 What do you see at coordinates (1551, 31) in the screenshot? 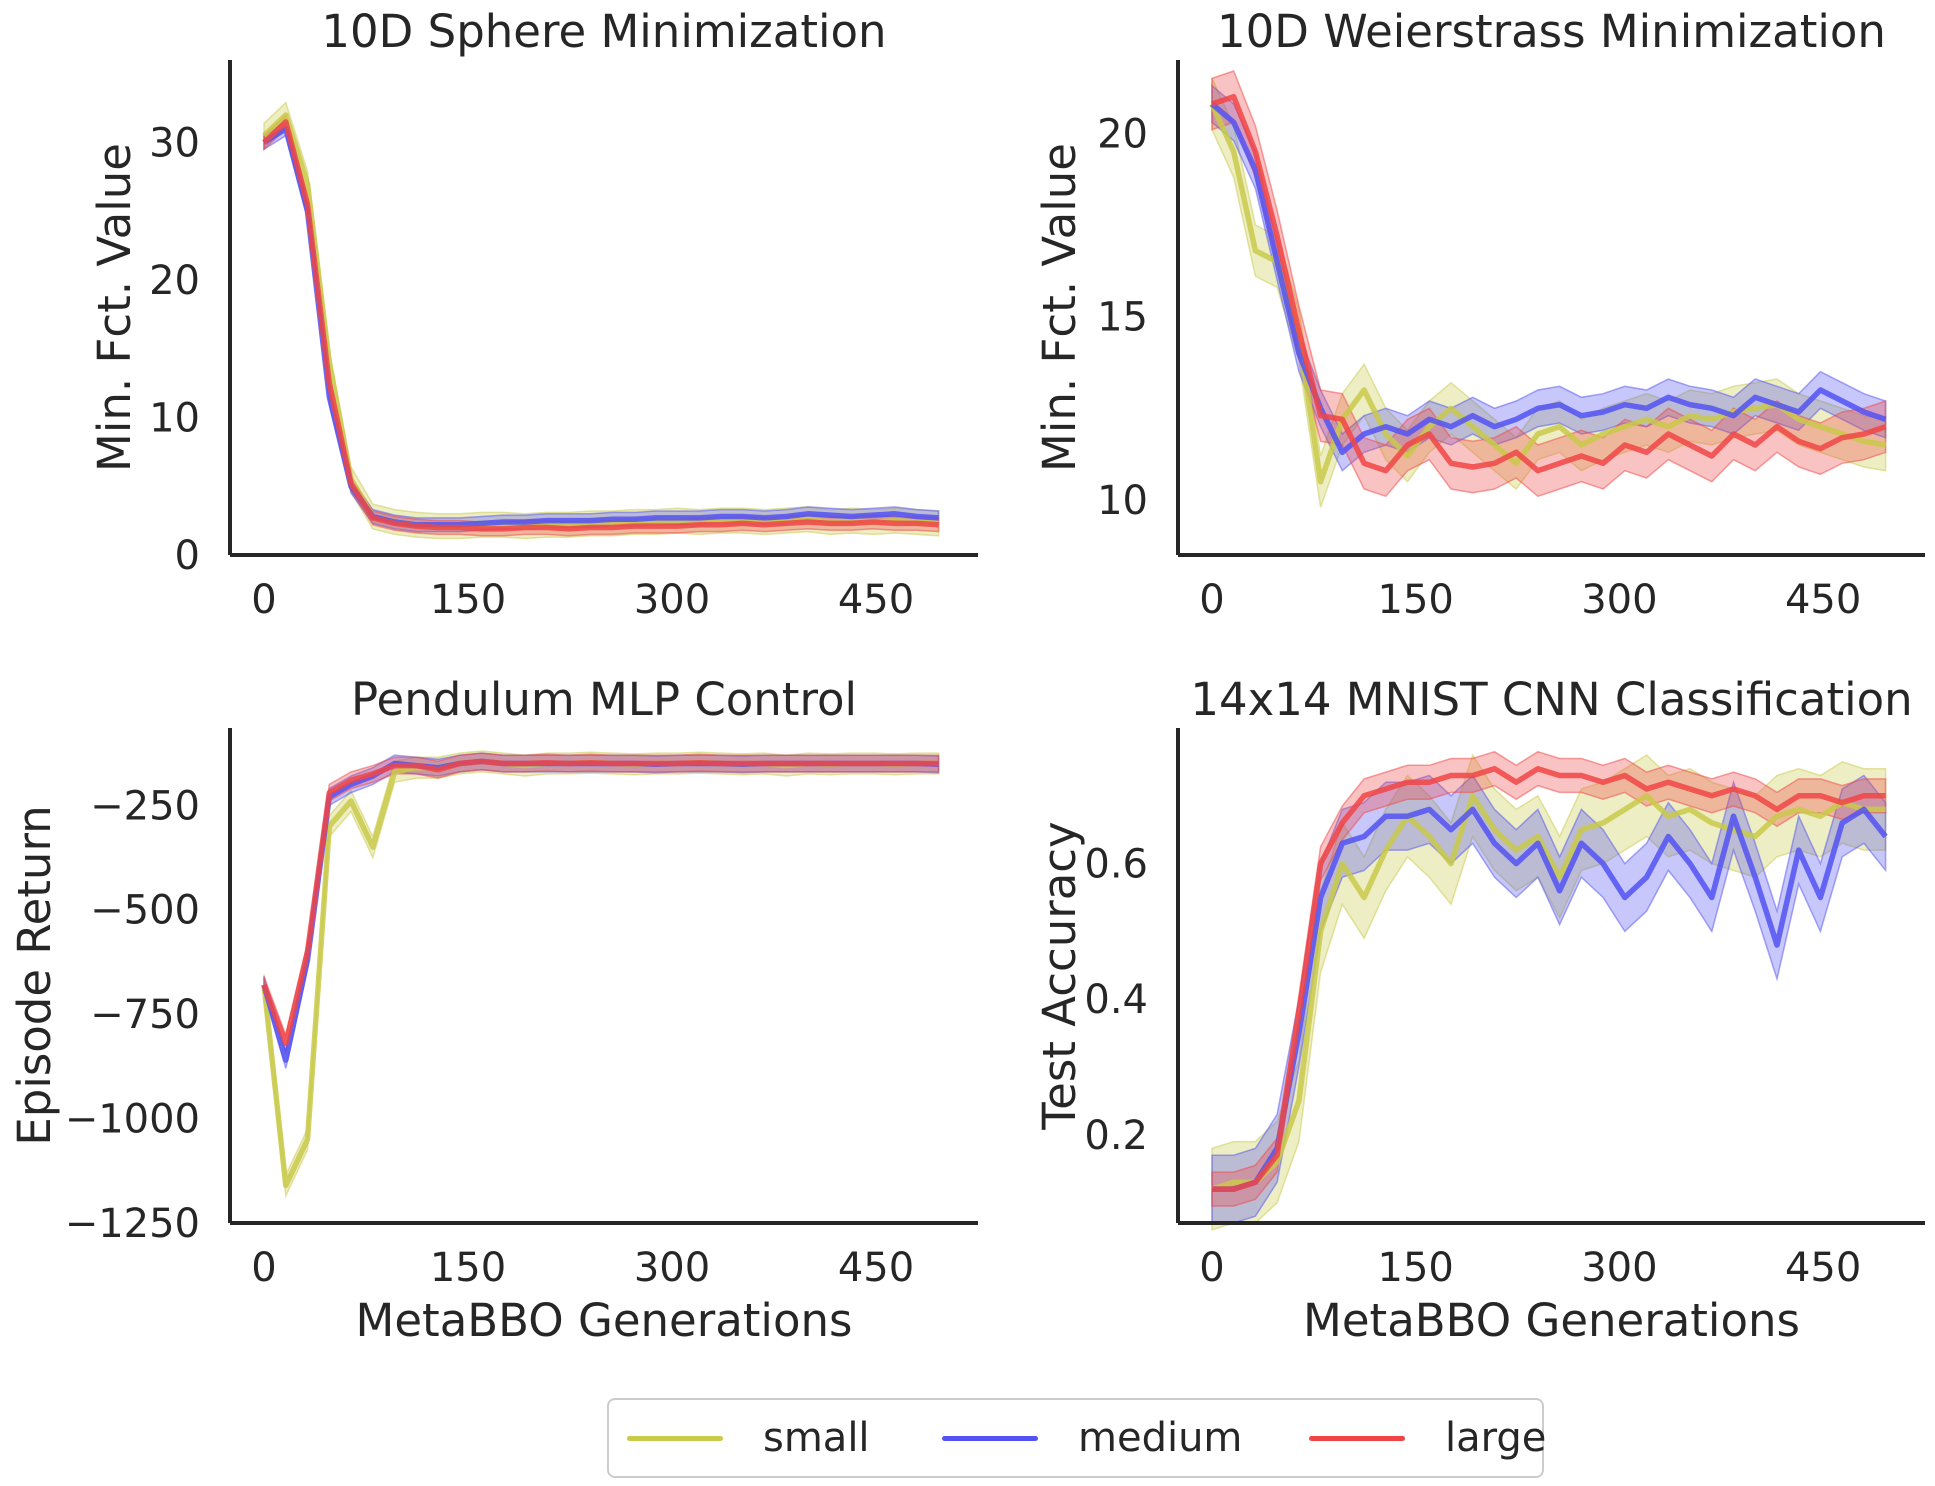
I see `chart-2-title: 10D Weierstrass Minimization` at bounding box center [1551, 31].